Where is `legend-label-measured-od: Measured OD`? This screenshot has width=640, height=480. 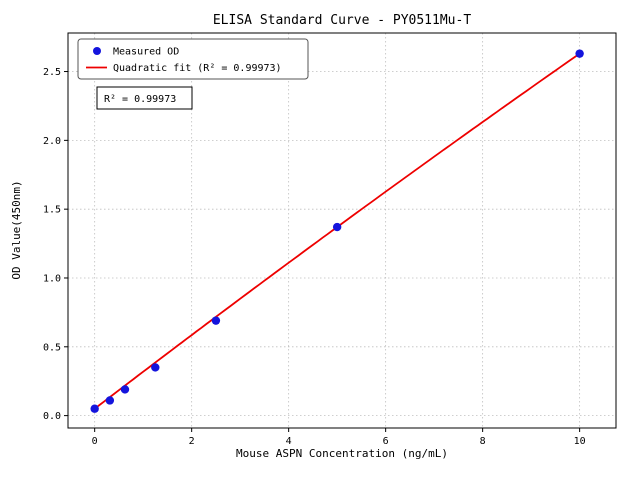
legend-label-measured-od: Measured OD is located at coordinates (146, 52).